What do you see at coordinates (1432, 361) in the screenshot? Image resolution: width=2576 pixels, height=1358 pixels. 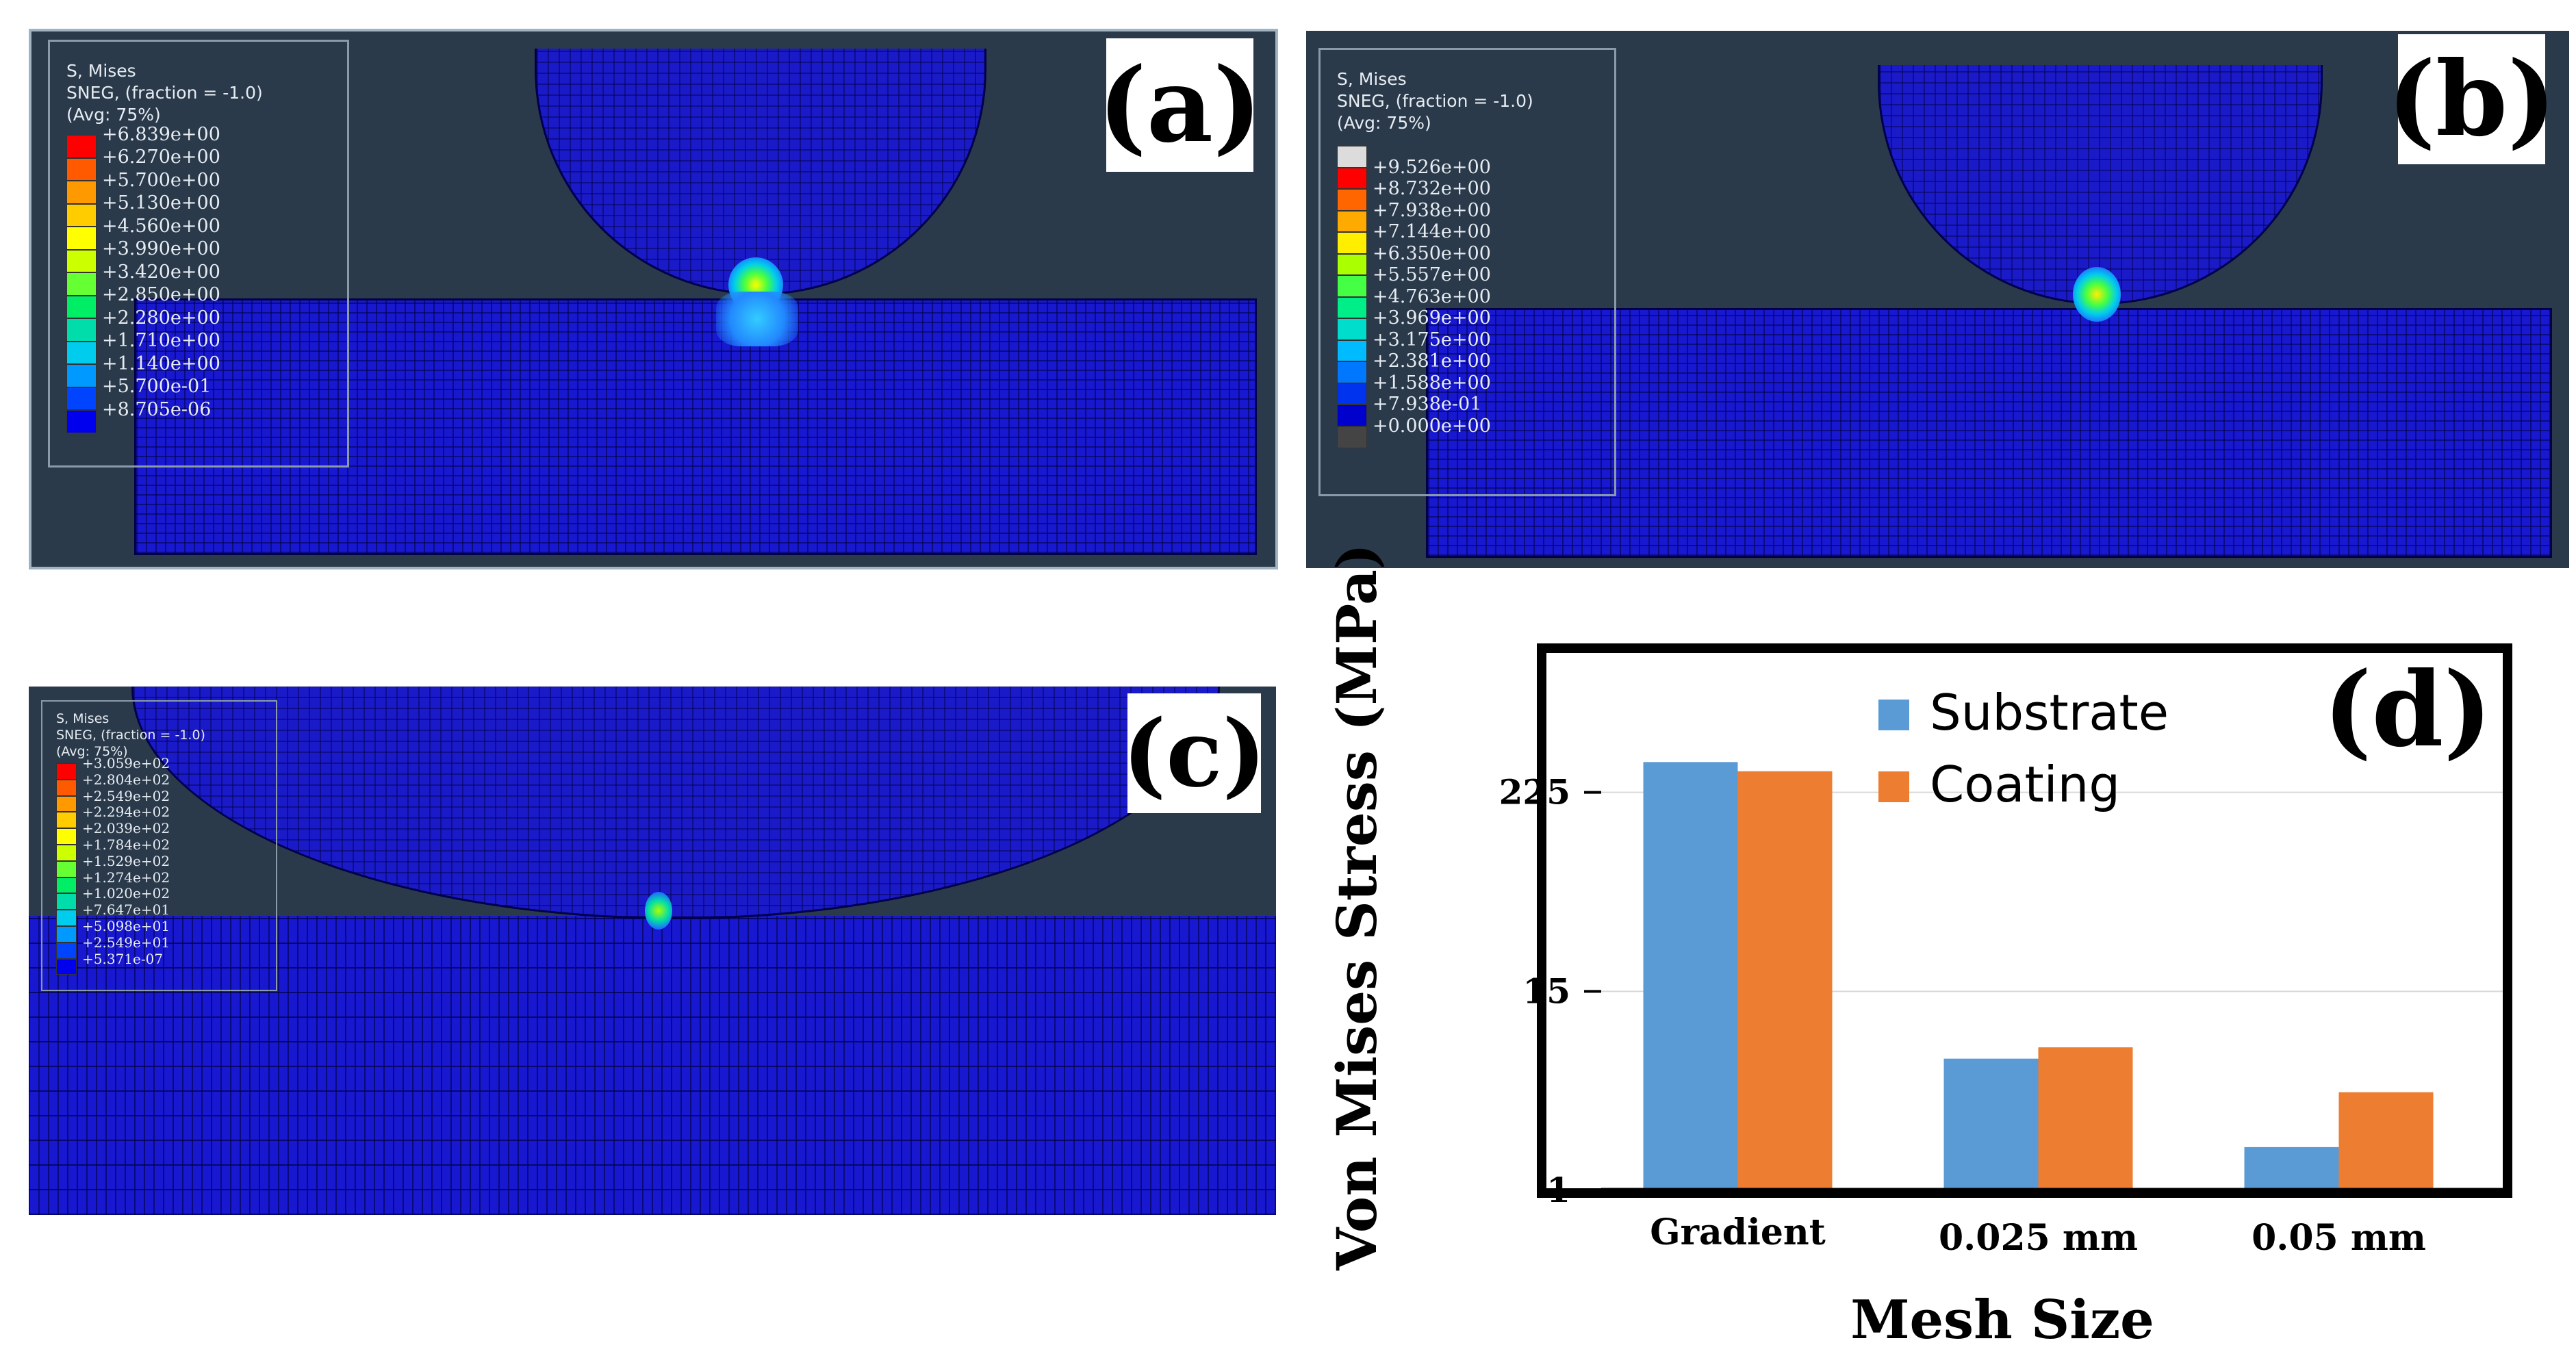 I see `legend-value: +2.381e+00` at bounding box center [1432, 361].